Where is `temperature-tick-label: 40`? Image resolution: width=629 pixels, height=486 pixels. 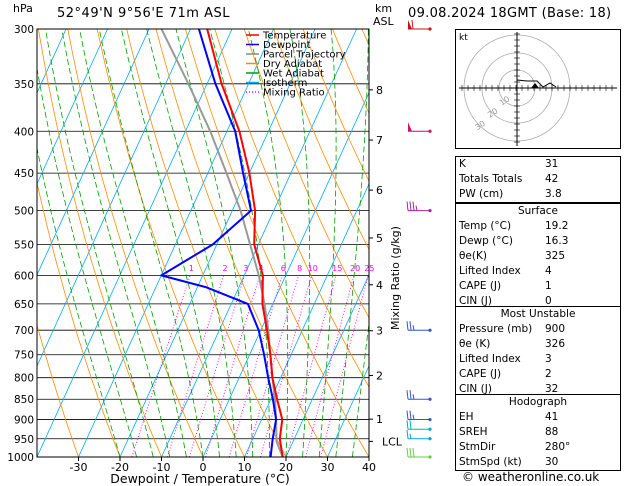
temperature-tick-label: 40 is located at coordinates (369, 467).